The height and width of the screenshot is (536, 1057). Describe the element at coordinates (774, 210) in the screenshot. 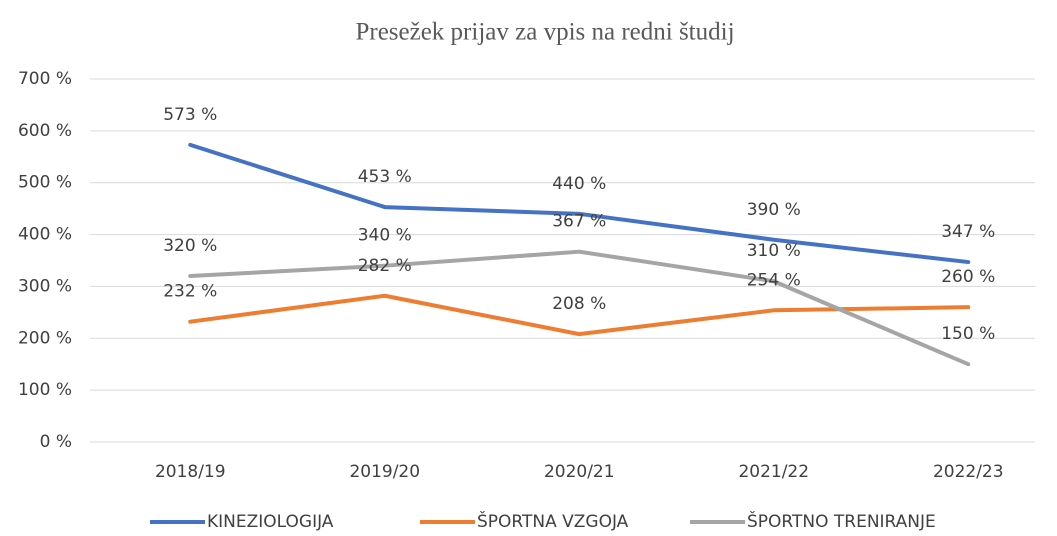

I see `data-label: 390 %` at that location.